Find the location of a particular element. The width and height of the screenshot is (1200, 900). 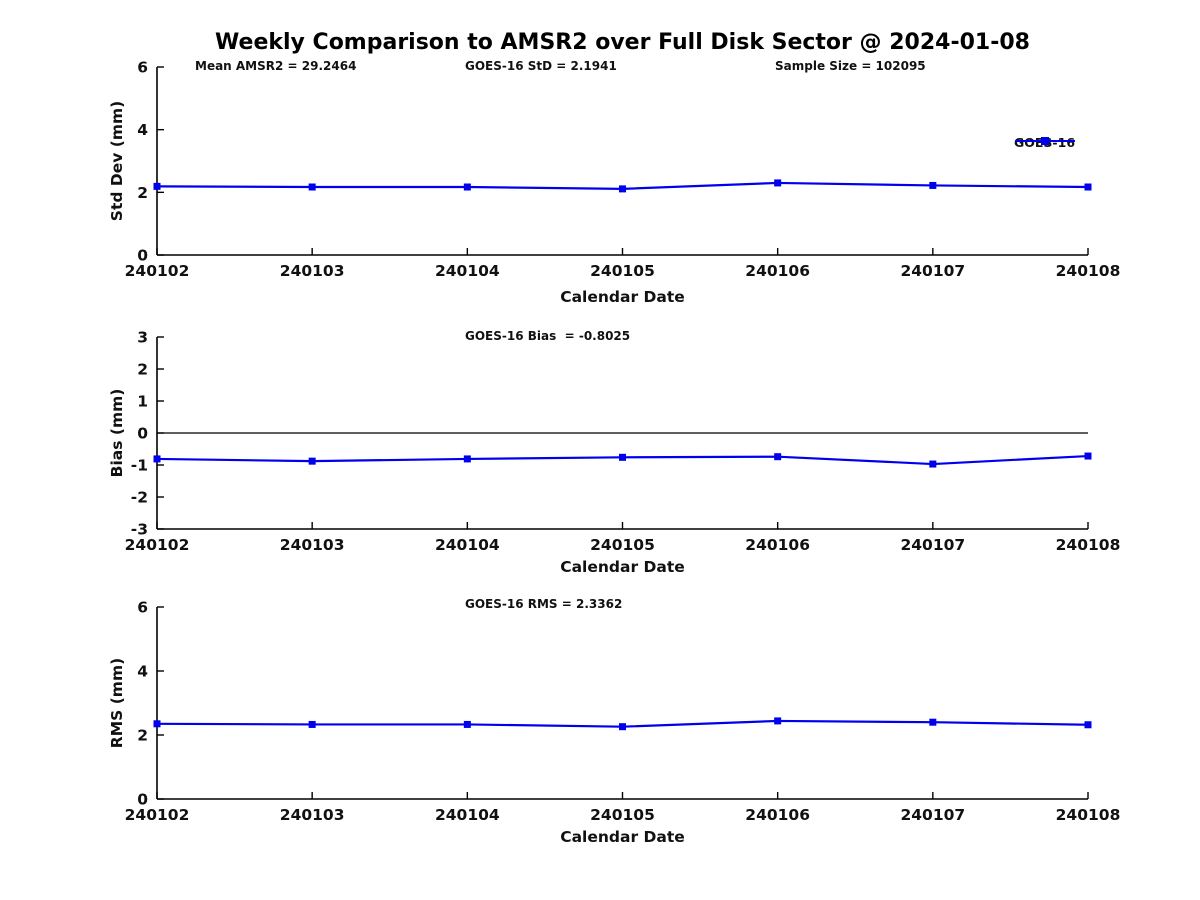

rms-x-axis-label: Calendar Date is located at coordinates (622, 837).